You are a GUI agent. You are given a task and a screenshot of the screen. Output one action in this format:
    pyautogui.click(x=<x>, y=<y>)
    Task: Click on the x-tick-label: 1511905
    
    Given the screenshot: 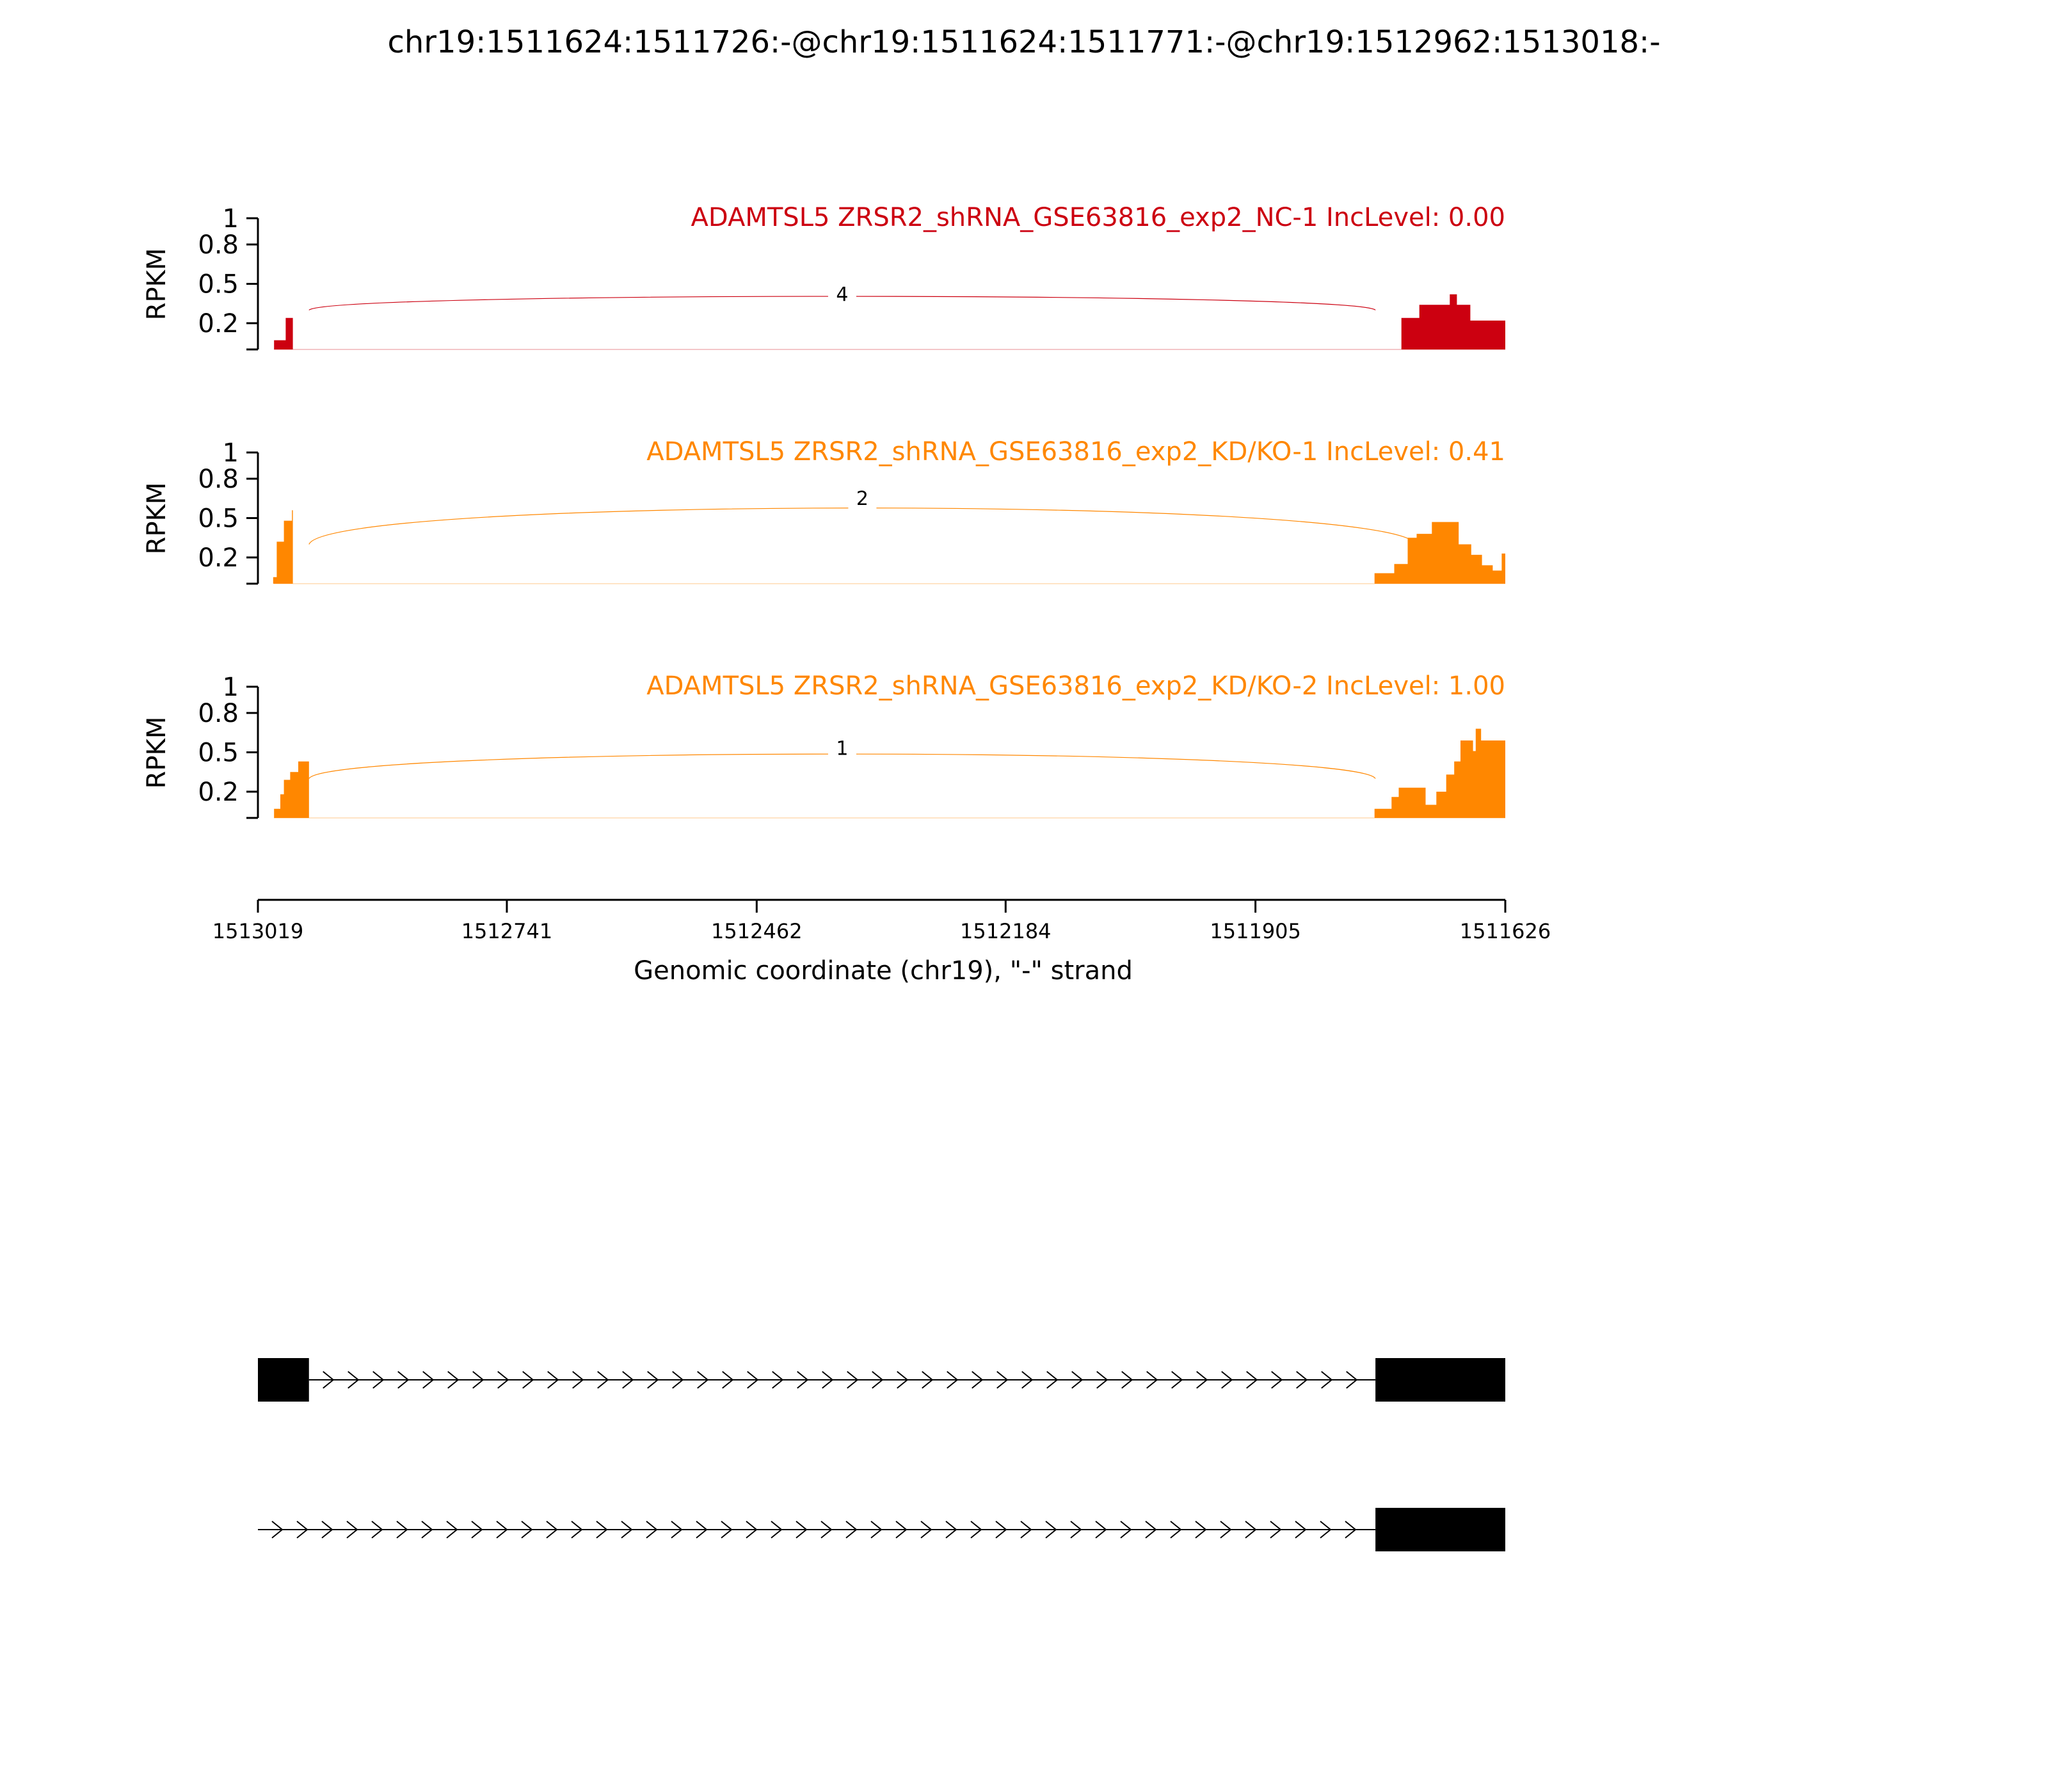 What is the action you would take?
    pyautogui.click(x=1255, y=931)
    